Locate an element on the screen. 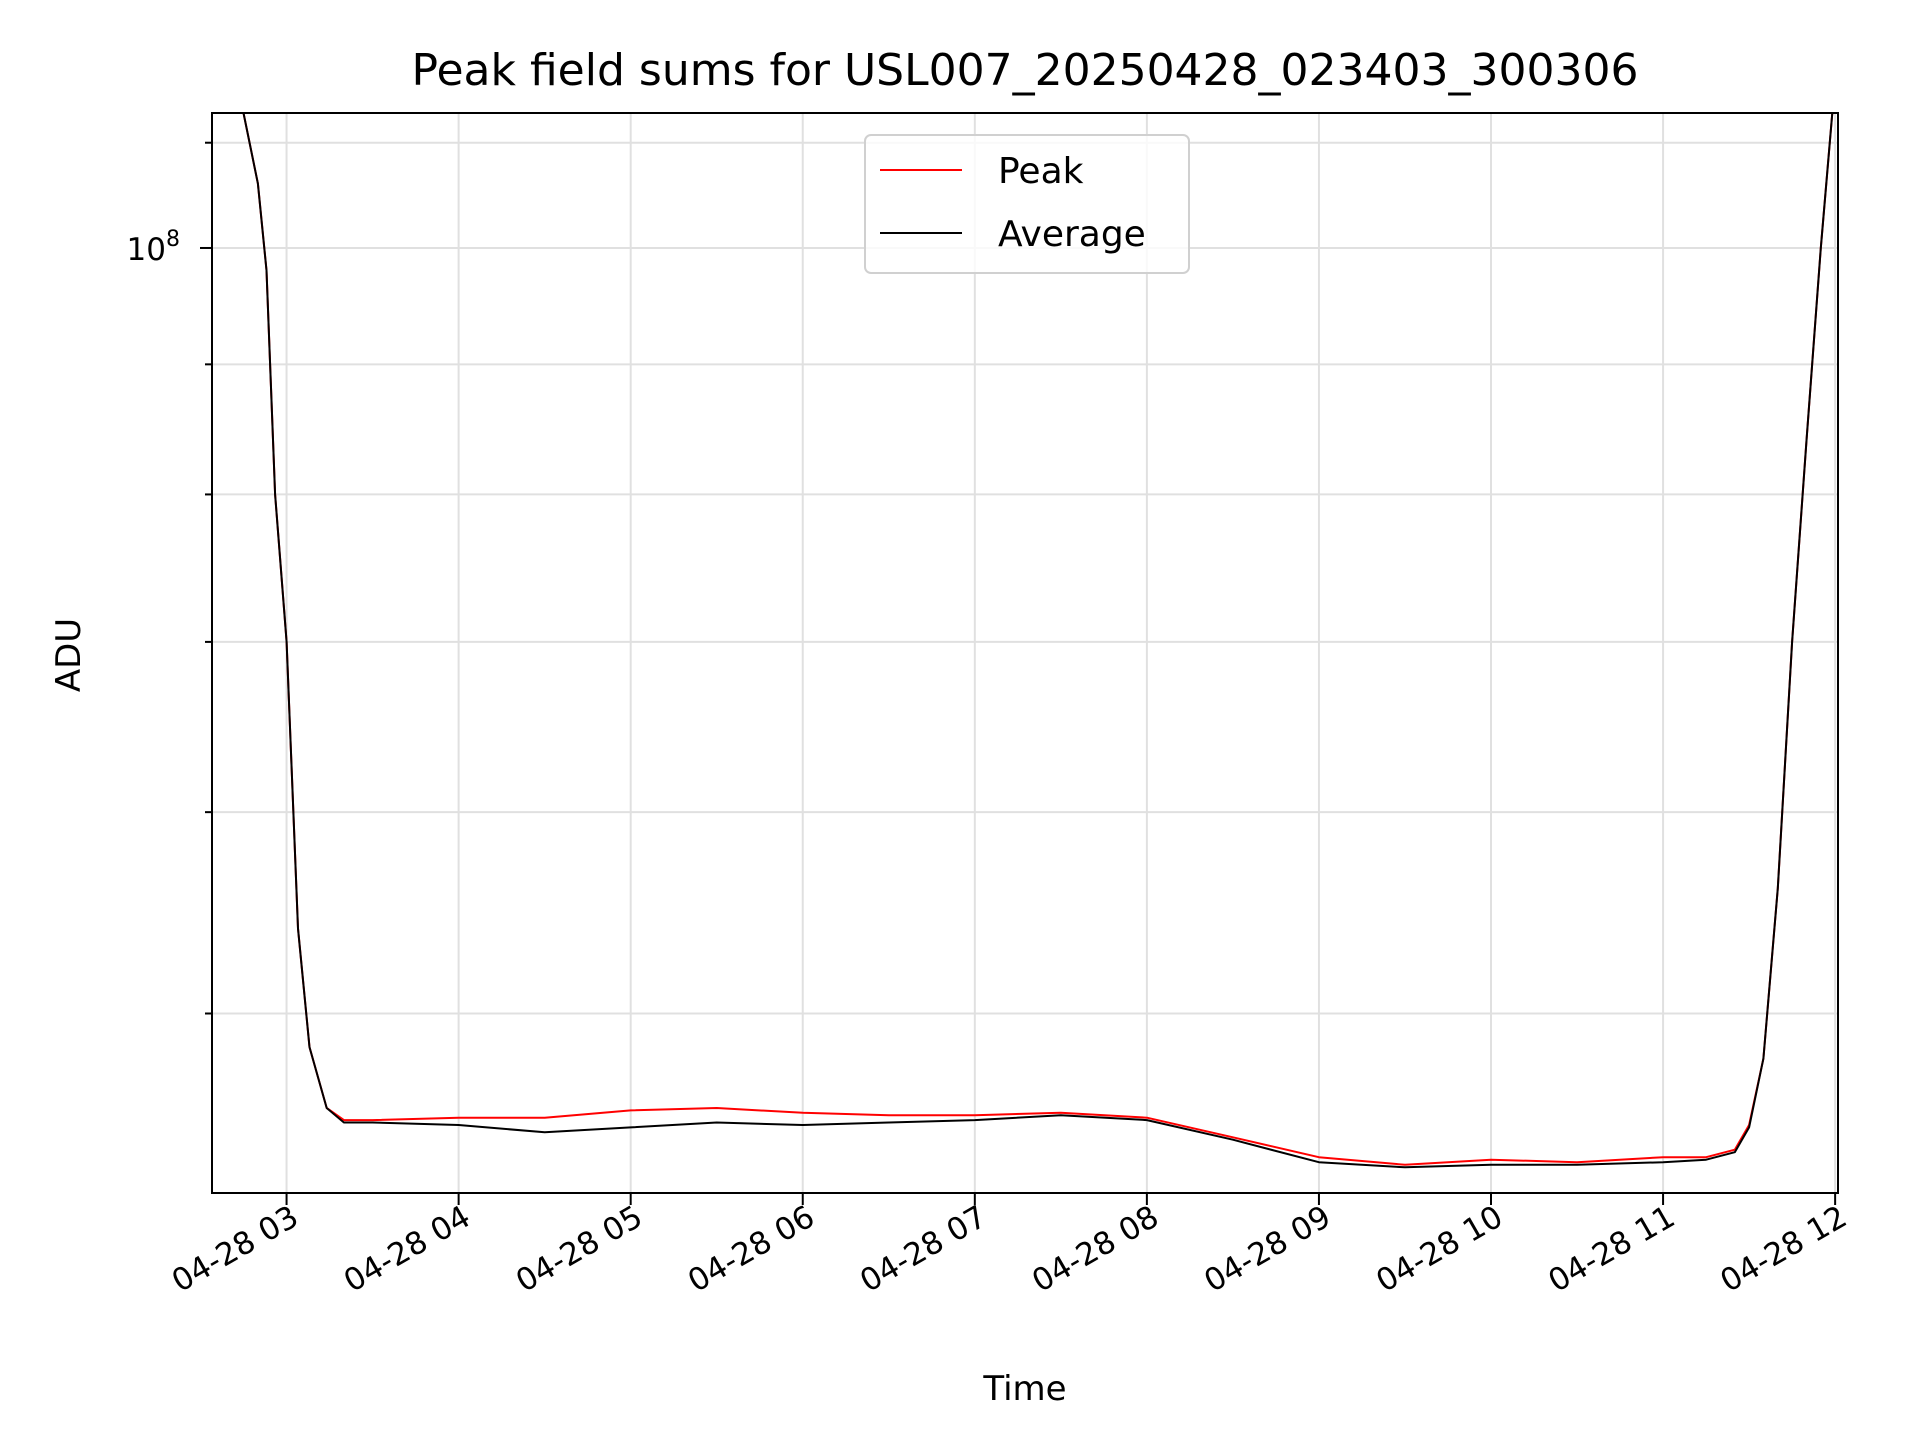 The image size is (1920, 1440). y-tick-label: 108 is located at coordinates (153, 247).